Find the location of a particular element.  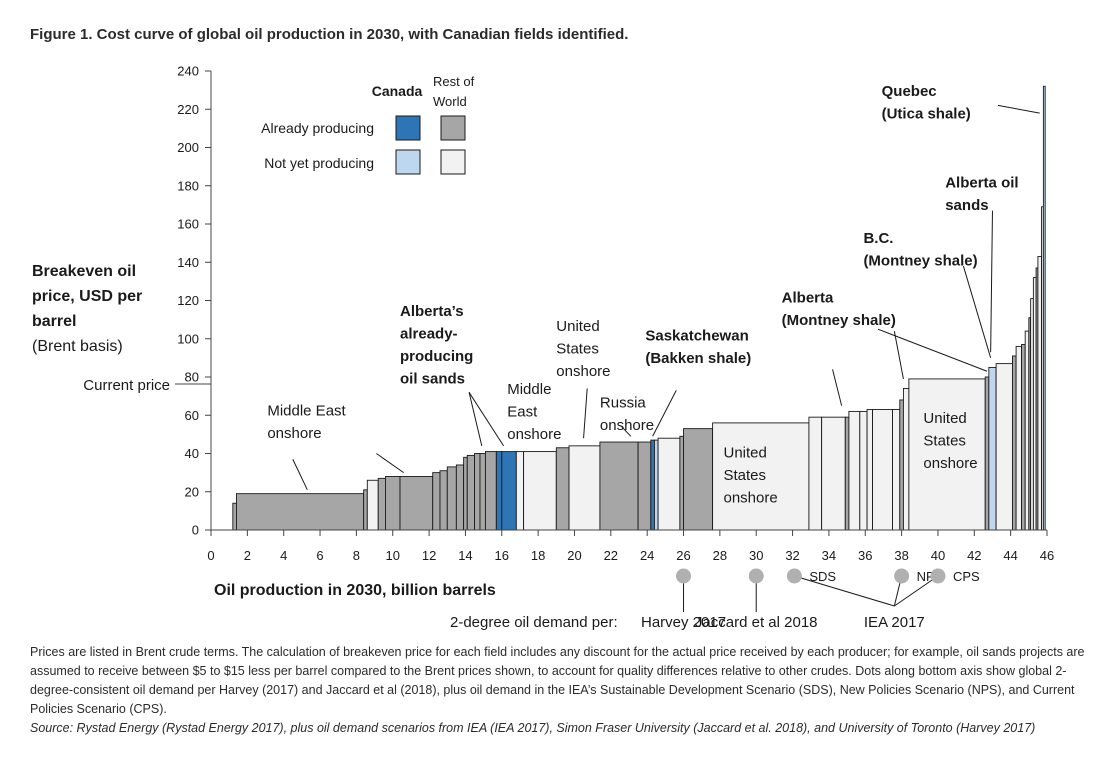

legend-swatch-row-producing is located at coordinates (453, 128).